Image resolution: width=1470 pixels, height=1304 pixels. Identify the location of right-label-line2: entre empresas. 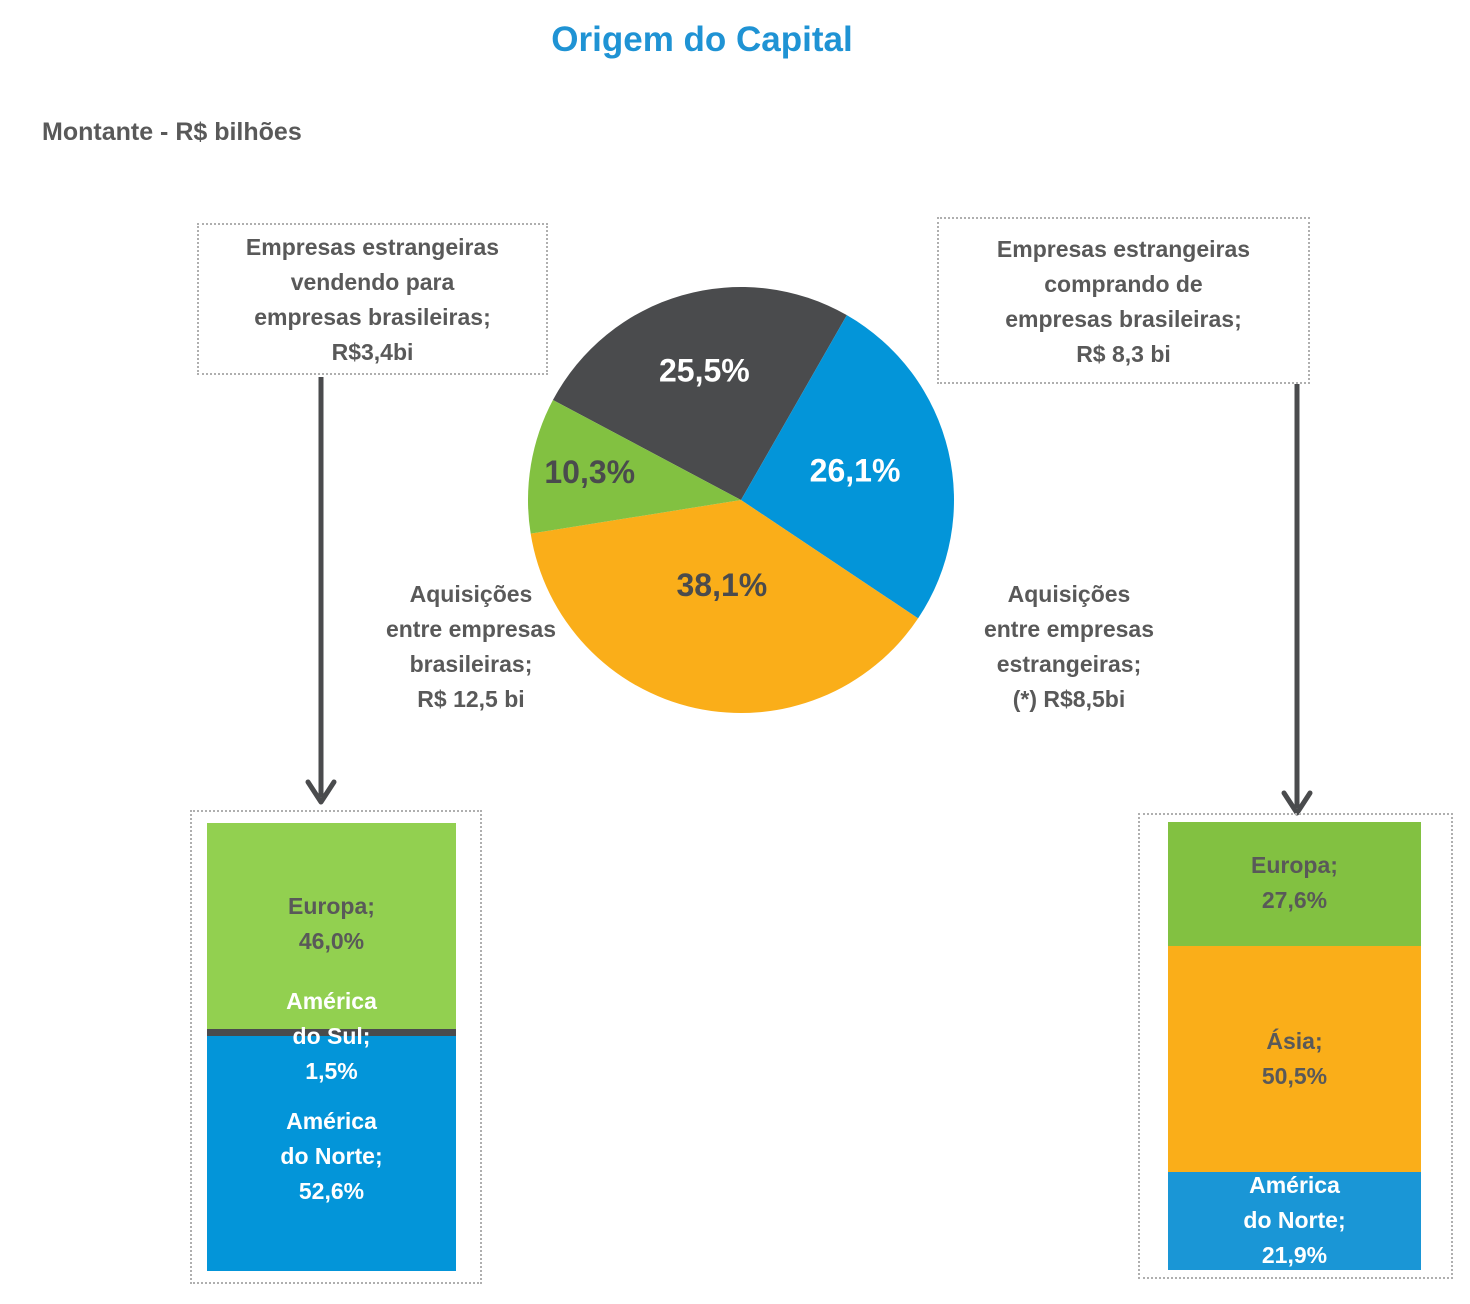
(1069, 629).